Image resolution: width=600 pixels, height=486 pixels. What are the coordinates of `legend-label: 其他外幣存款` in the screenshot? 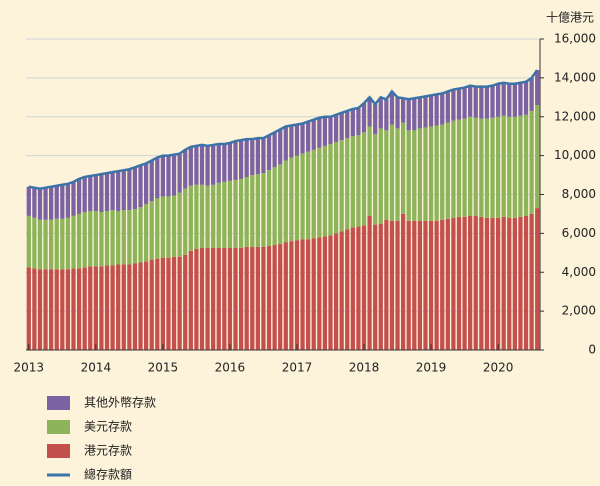 It's located at (120, 403).